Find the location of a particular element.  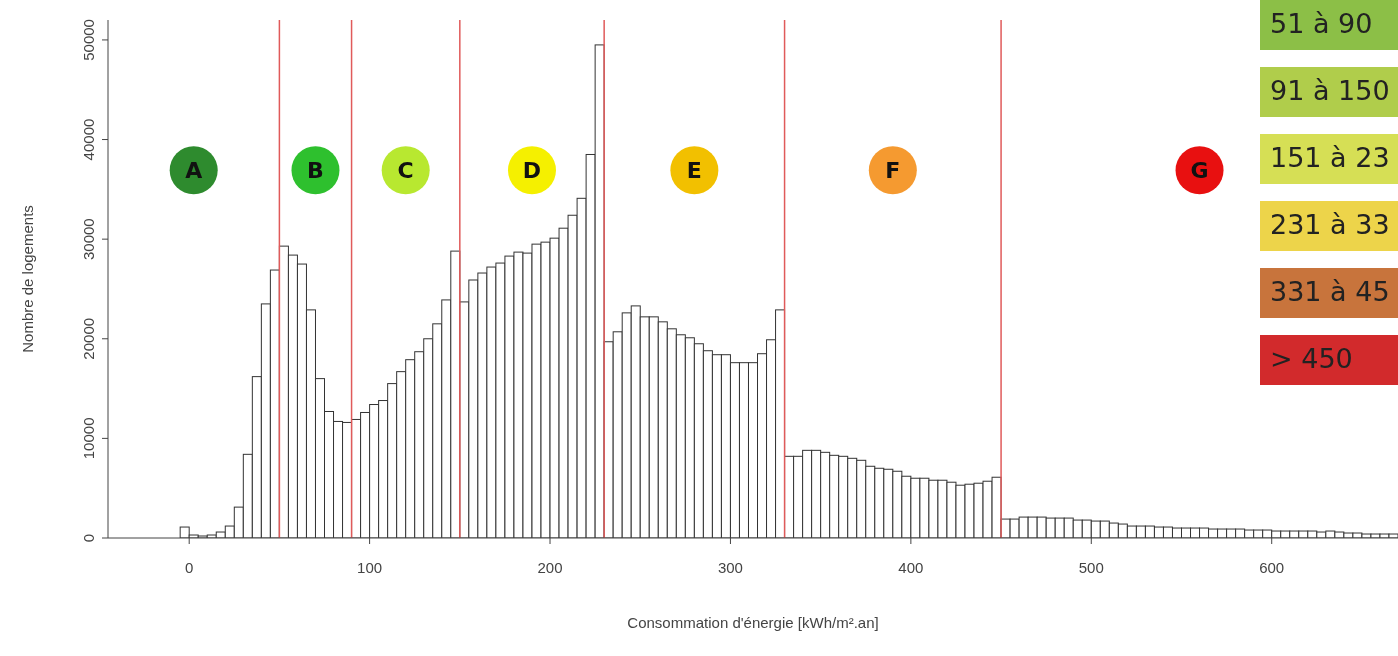

x-tick-label: 500 is located at coordinates (1091, 567).